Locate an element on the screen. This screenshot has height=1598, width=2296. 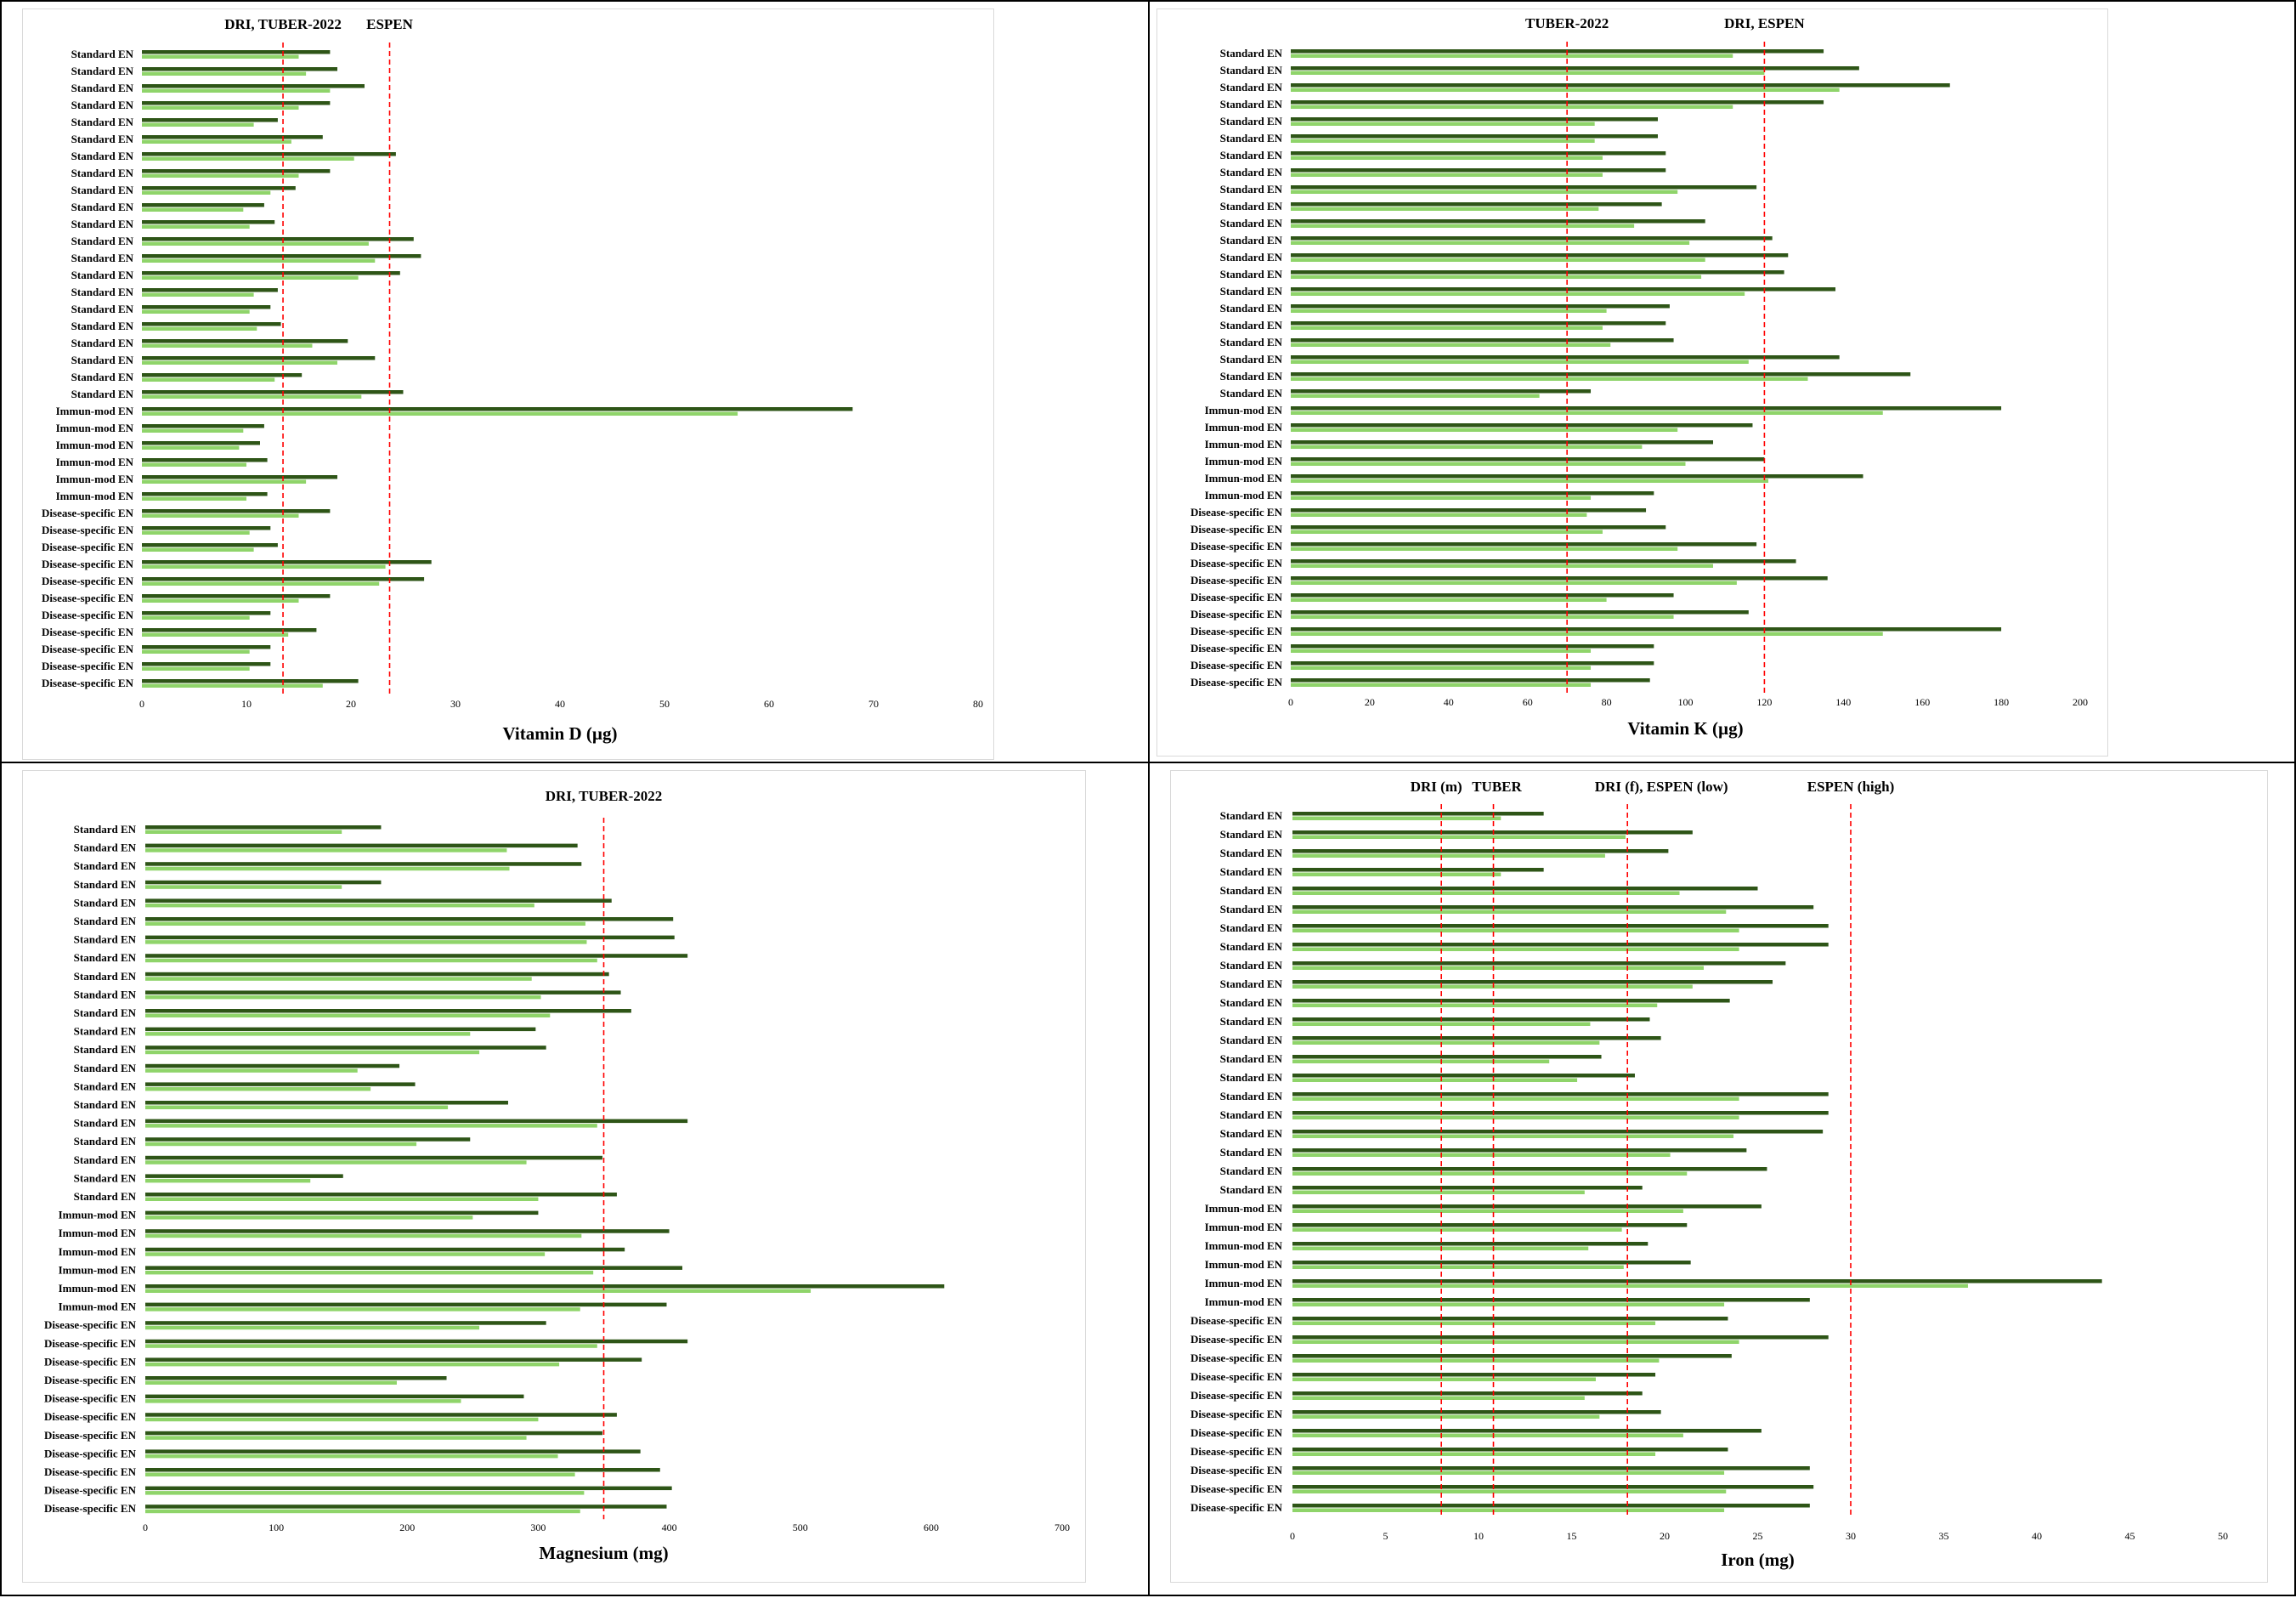
x-tick-label: 200 is located at coordinates (2080, 702).